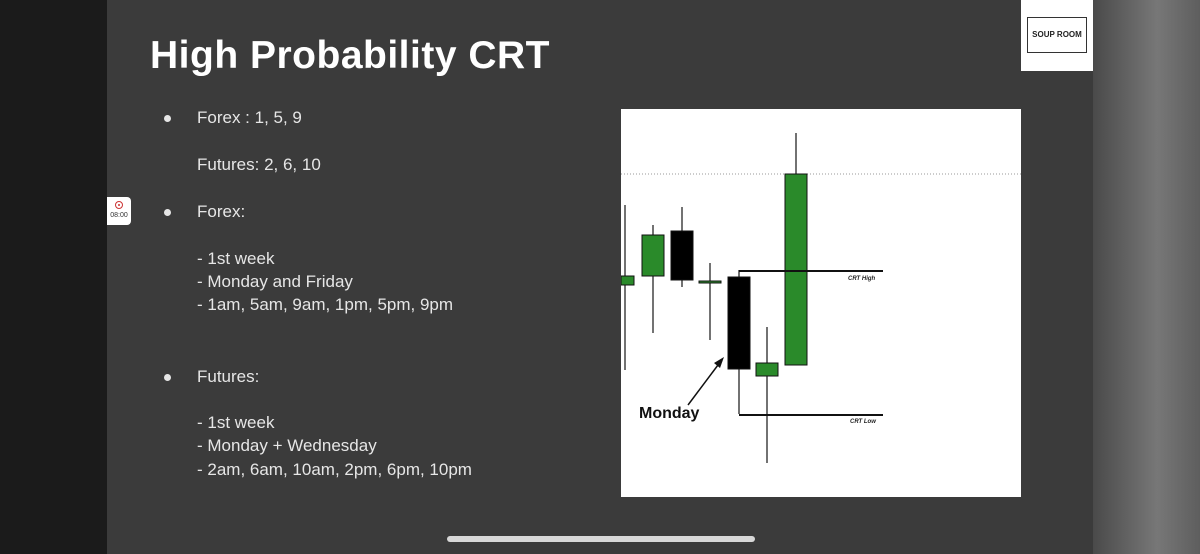 The width and height of the screenshot is (1200, 554). What do you see at coordinates (221, 211) in the screenshot?
I see `bullet-heading: Forex:` at bounding box center [221, 211].